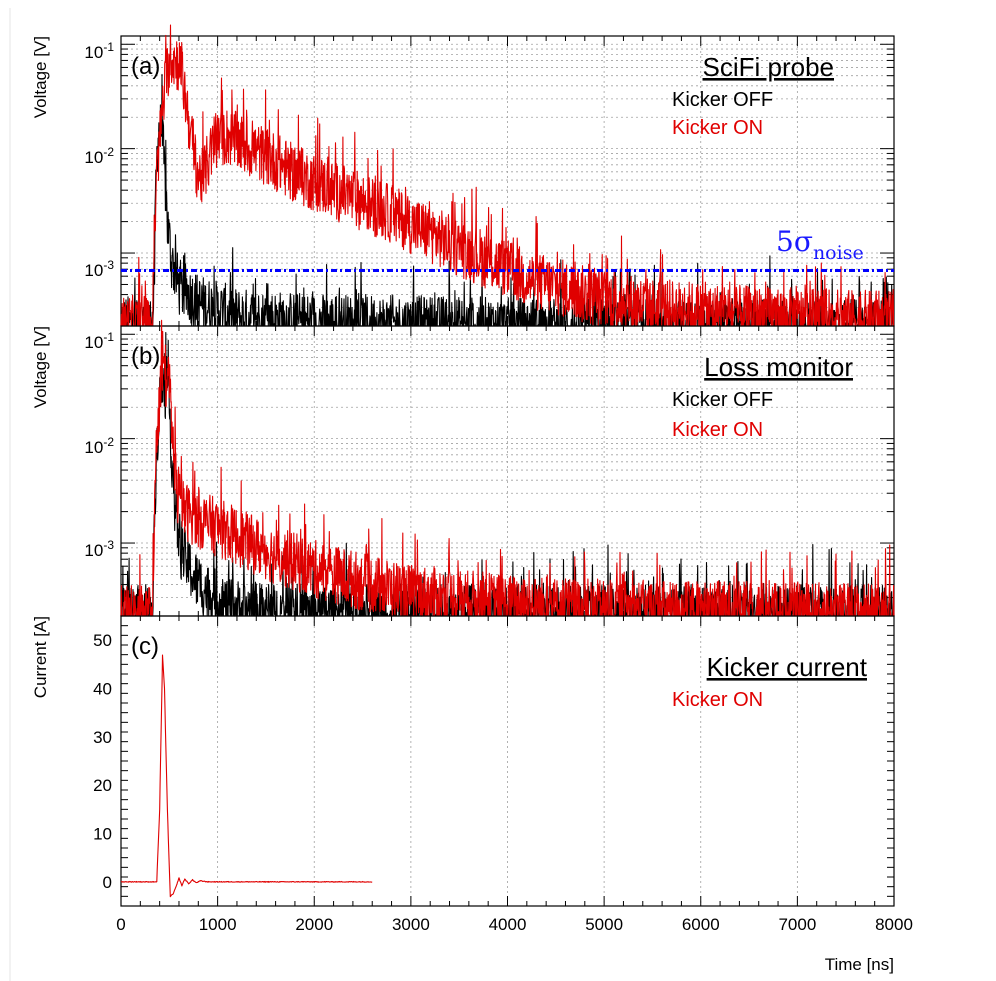 Image resolution: width=996 pixels, height=981 pixels. What do you see at coordinates (99, 269) in the screenshot?
I see `panel-a-ytick-1e-3: 10⁻³` at bounding box center [99, 269].